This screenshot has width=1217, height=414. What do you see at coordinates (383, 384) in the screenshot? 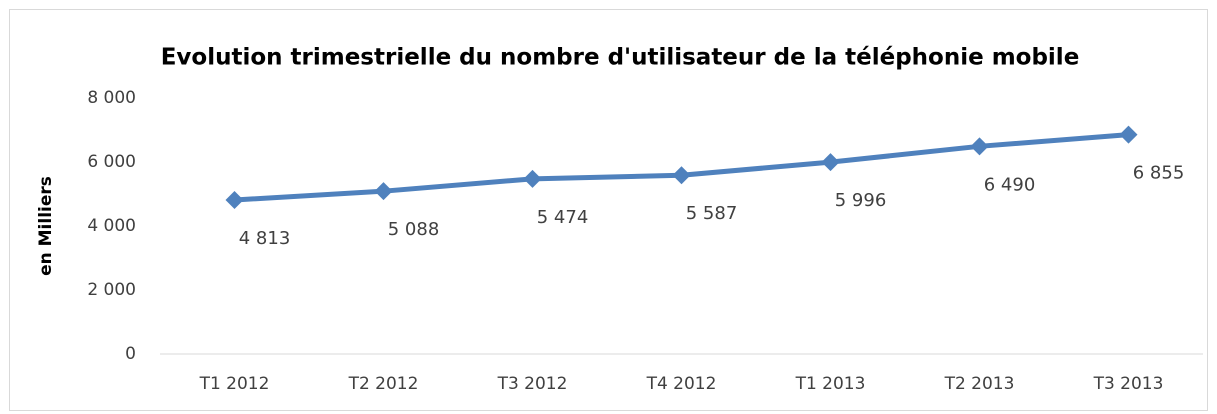
I see `x-tick-label: T2 2012` at bounding box center [383, 384].